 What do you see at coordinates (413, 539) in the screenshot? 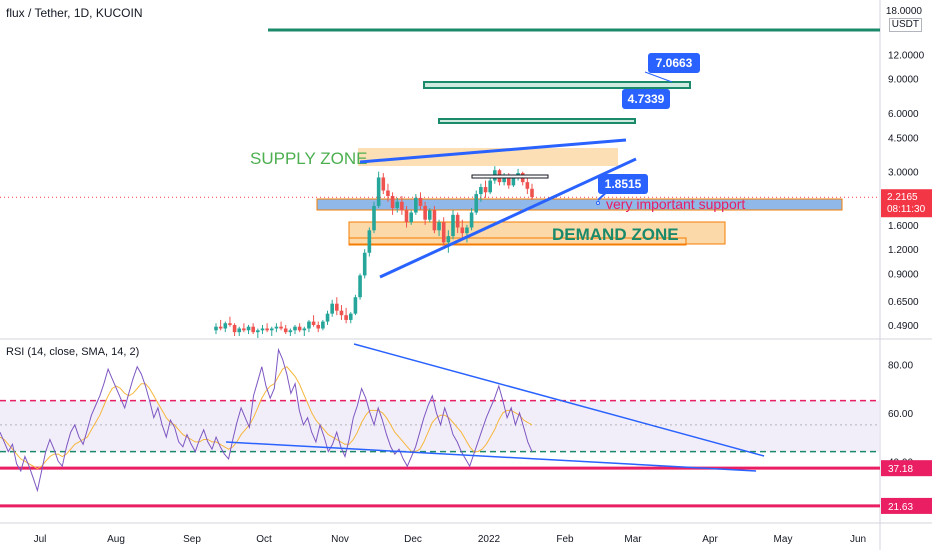
I see `time-axis-label: Dec` at bounding box center [413, 539].